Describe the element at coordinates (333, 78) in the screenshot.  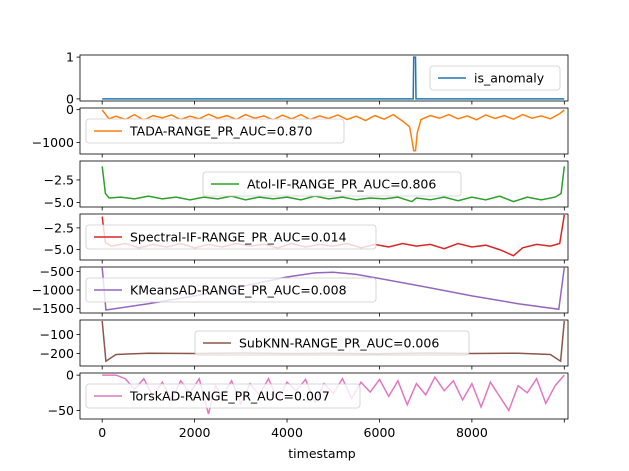
I see `series-line-is_anomaly` at that location.